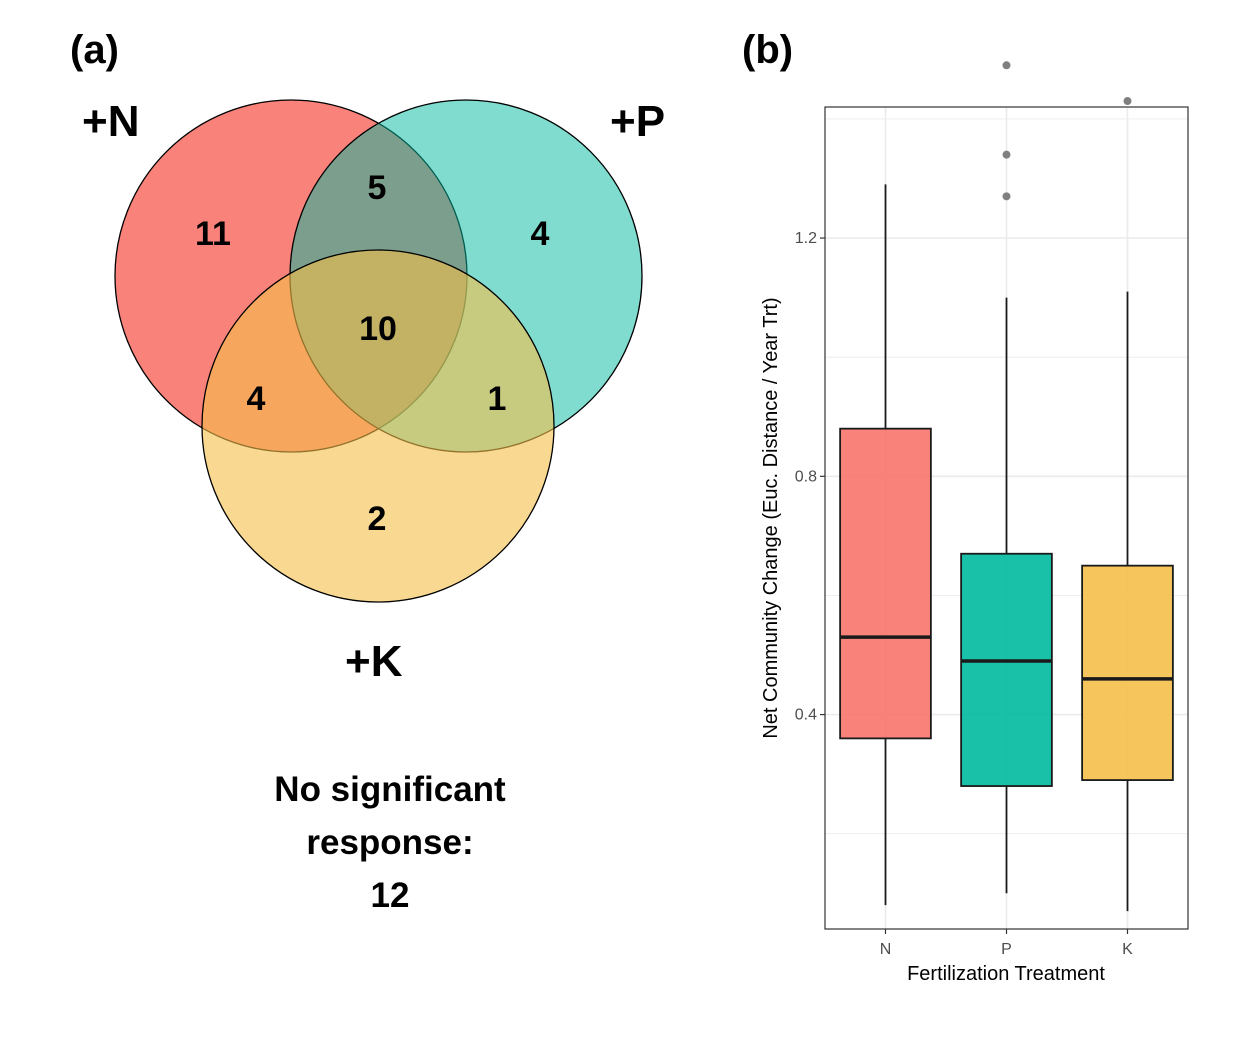 The height and width of the screenshot is (1044, 1247). Describe the element at coordinates (213, 234) in the screenshot. I see `region-count-n-only: 11` at that location.